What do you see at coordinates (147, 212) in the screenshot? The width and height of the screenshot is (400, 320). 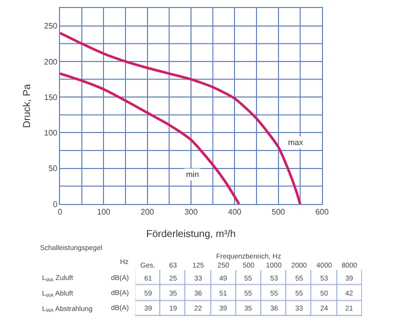 I see `x-tick-label: 200` at bounding box center [147, 212].